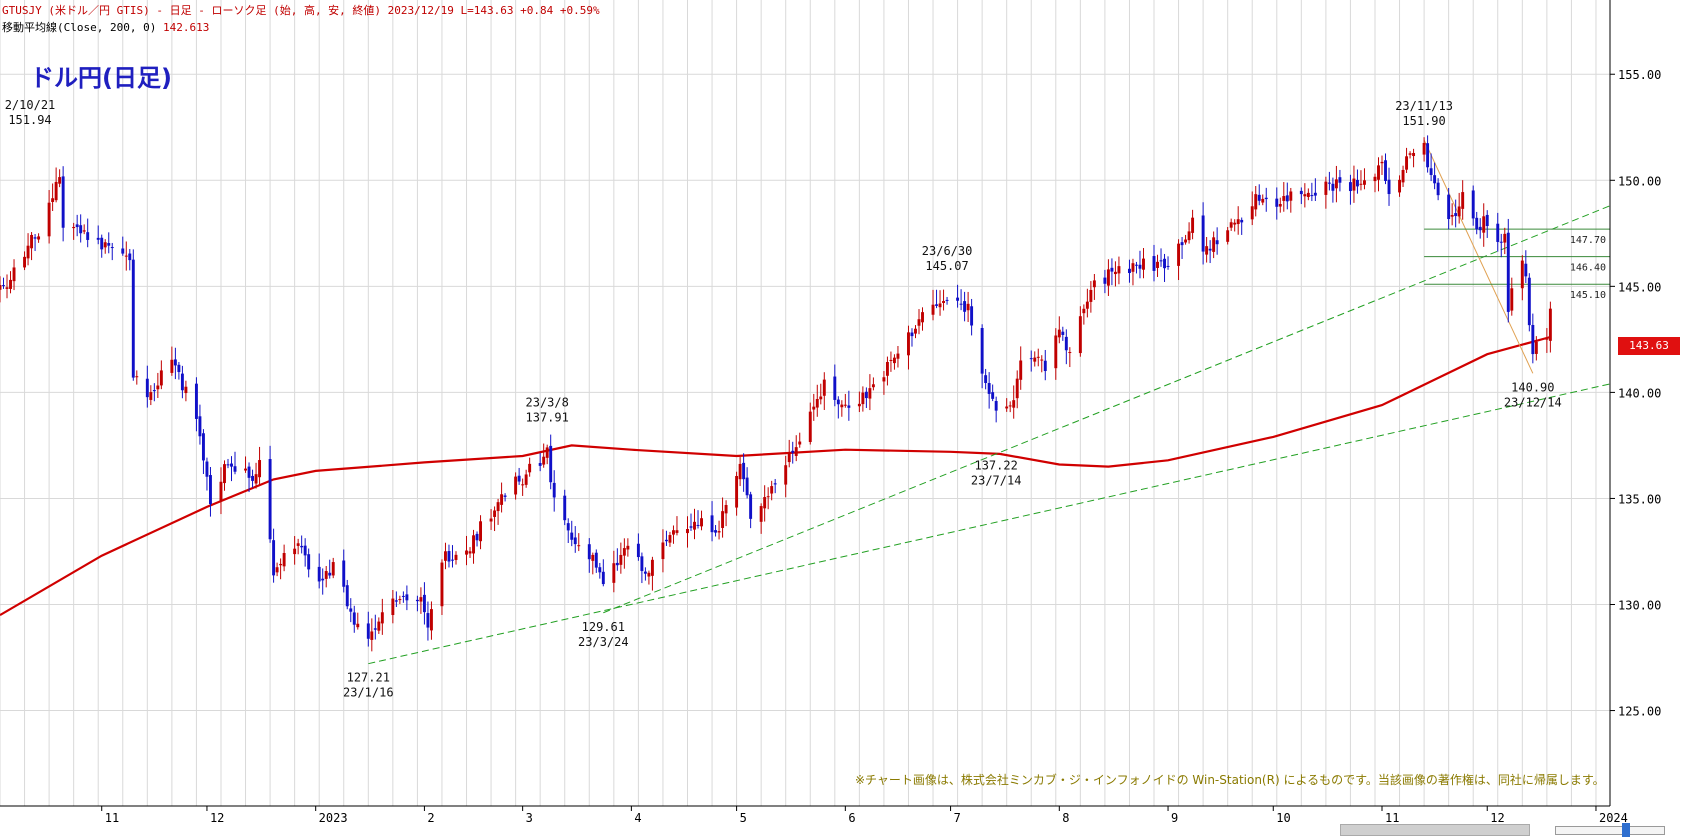 Image resolution: width=1687 pixels, height=839 pixels. What do you see at coordinates (1649, 346) in the screenshot?
I see `last-price-badge: 143.63` at bounding box center [1649, 346].